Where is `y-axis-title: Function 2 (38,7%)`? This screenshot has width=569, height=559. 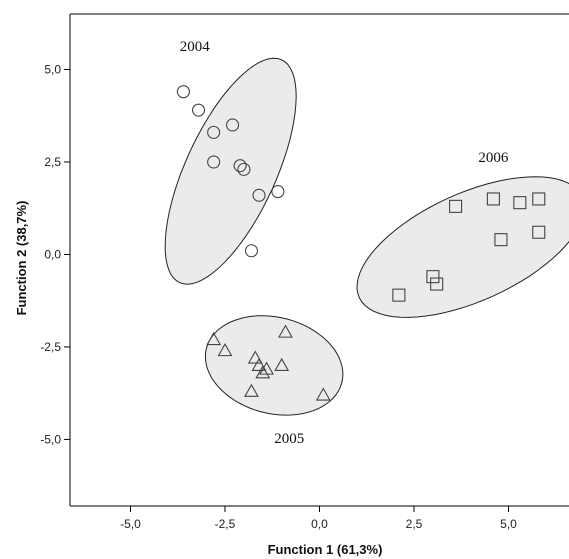 y-axis-title: Function 2 (38,7%) is located at coordinates (21, 258).